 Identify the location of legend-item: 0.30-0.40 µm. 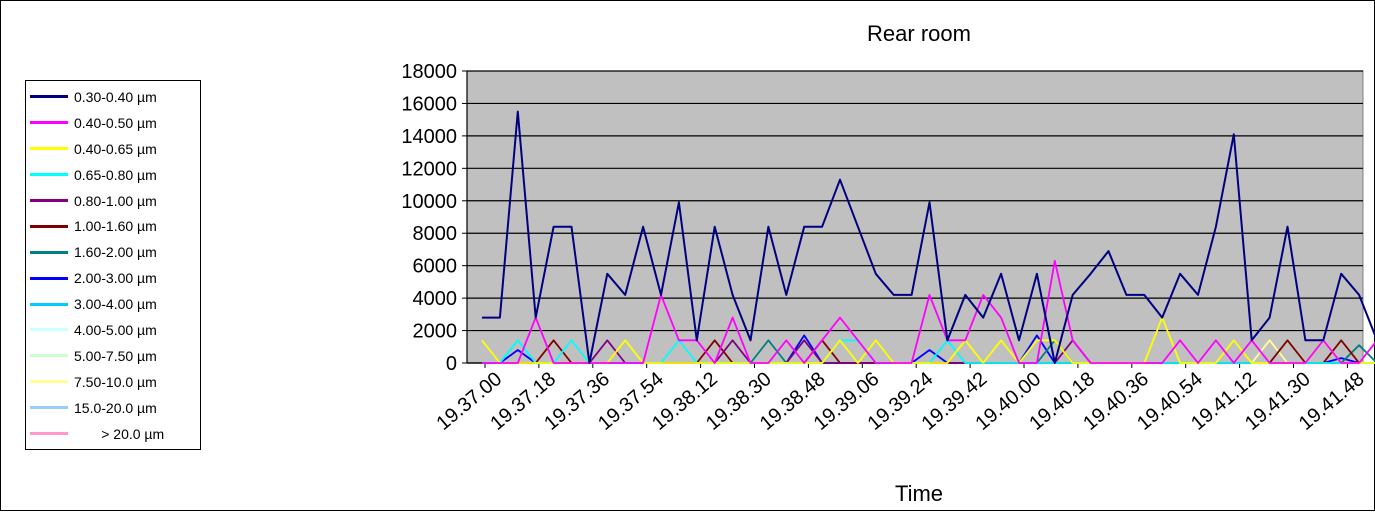
(113, 97).